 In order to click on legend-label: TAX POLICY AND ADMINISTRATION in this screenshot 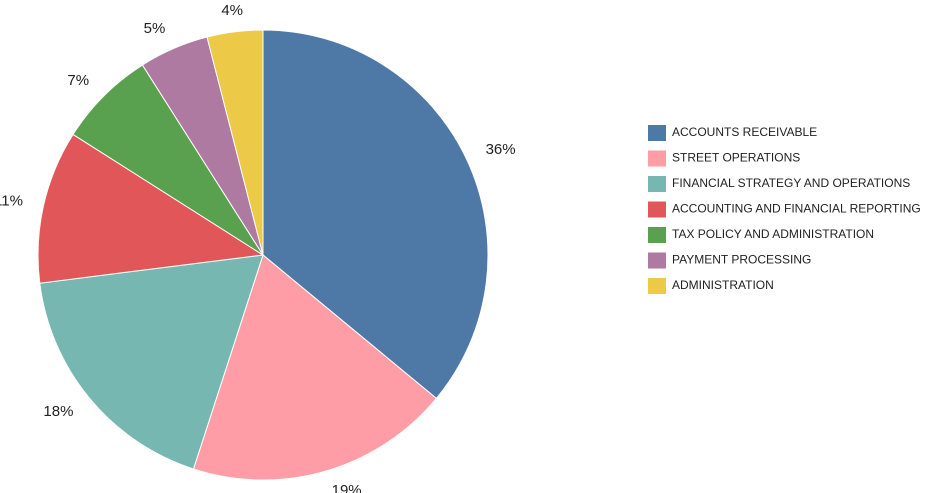, I will do `click(773, 234)`.